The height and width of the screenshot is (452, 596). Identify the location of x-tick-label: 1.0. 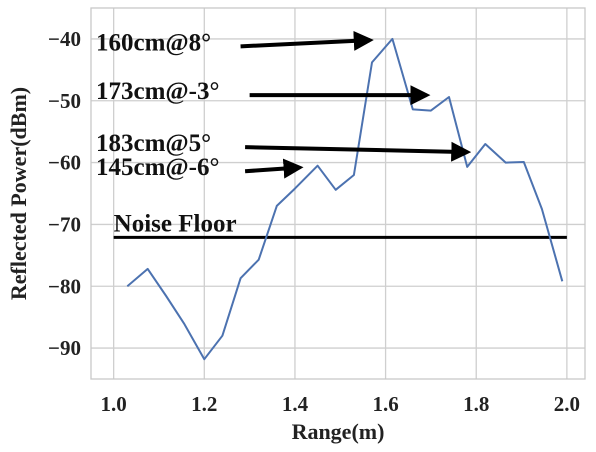
(114, 404).